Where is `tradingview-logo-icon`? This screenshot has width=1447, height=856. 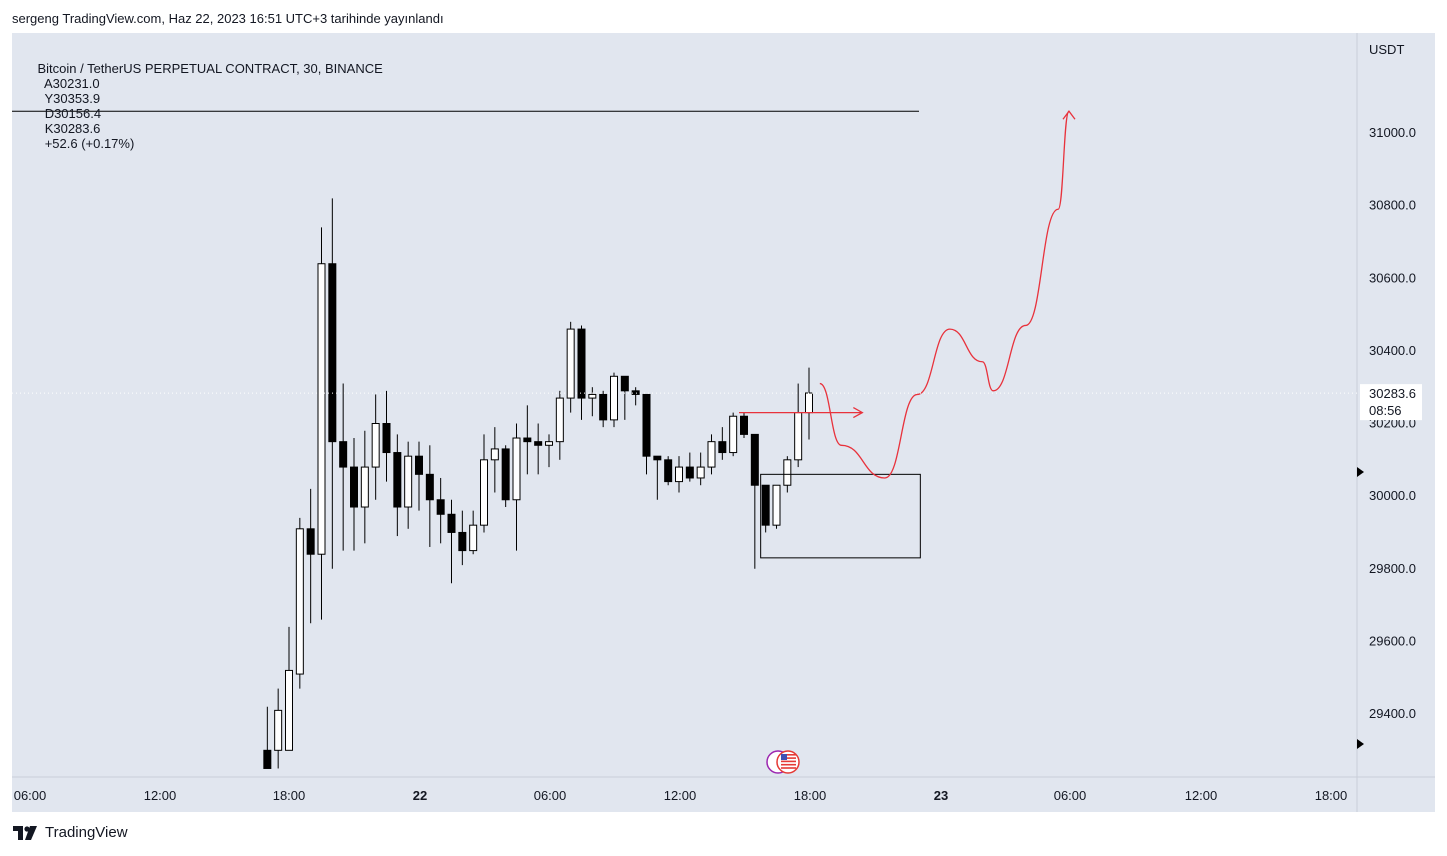
tradingview-logo-icon is located at coordinates (25, 832).